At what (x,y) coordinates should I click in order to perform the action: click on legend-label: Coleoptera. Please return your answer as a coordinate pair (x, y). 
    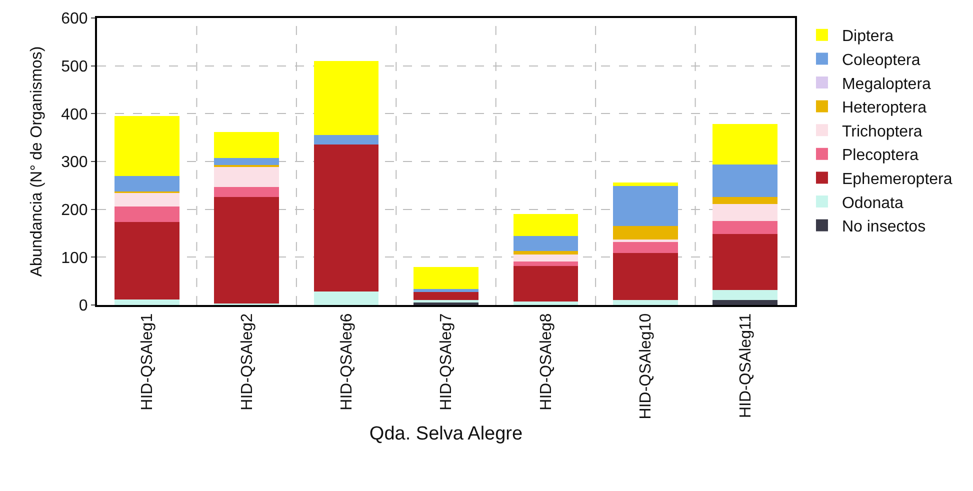
    Looking at the image, I should click on (881, 60).